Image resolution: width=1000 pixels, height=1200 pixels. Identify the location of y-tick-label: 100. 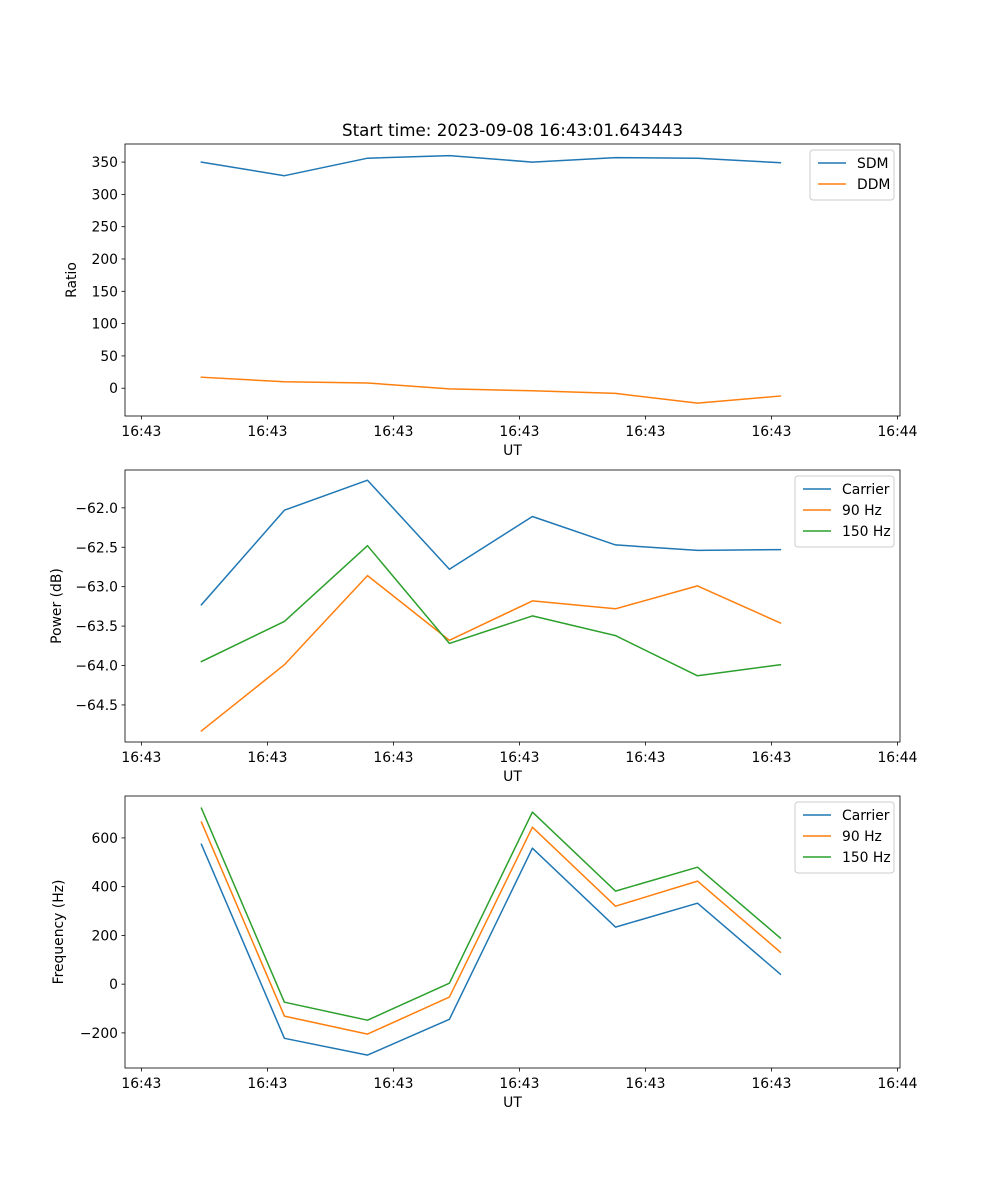
(104, 325).